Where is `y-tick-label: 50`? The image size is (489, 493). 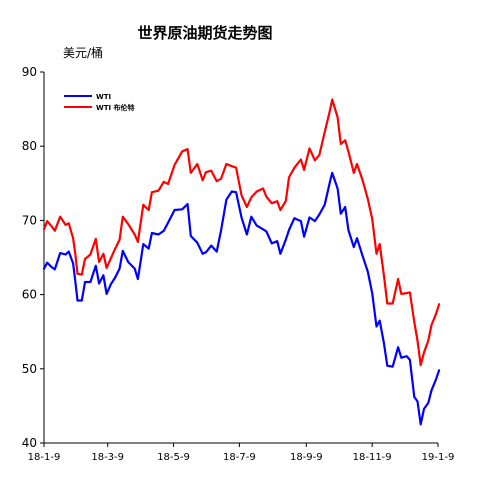
y-tick-label: 50 is located at coordinates (29, 369).